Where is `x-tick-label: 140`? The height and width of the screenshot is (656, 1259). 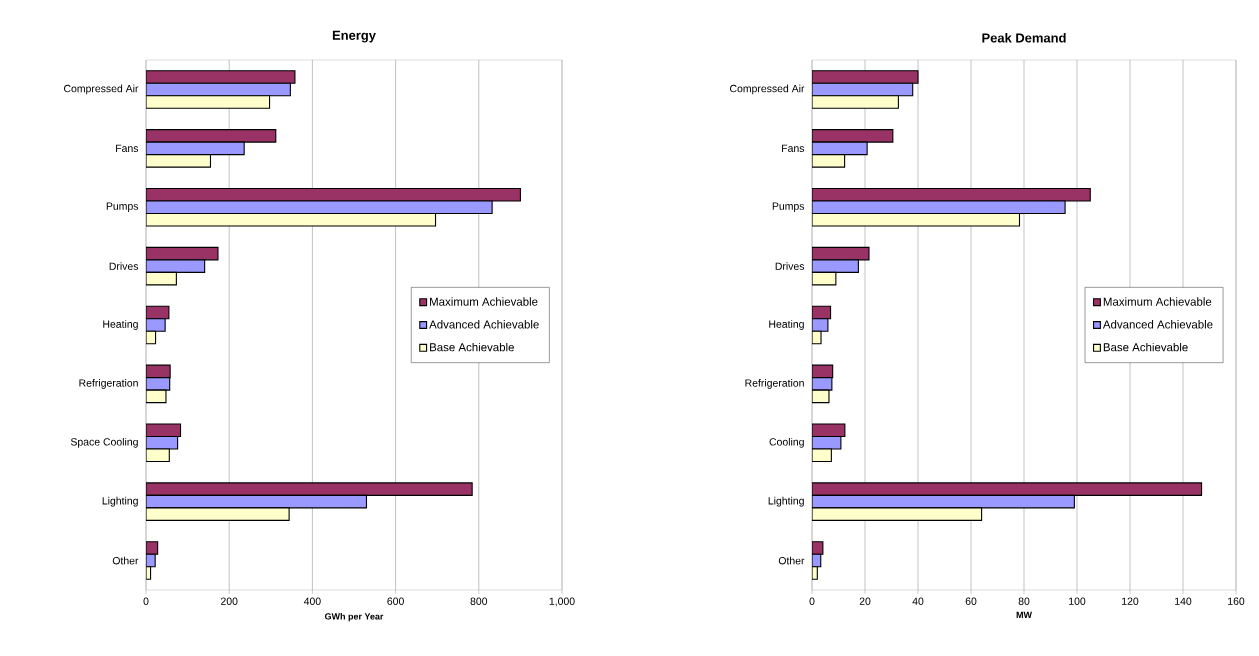
x-tick-label: 140 is located at coordinates (1183, 601).